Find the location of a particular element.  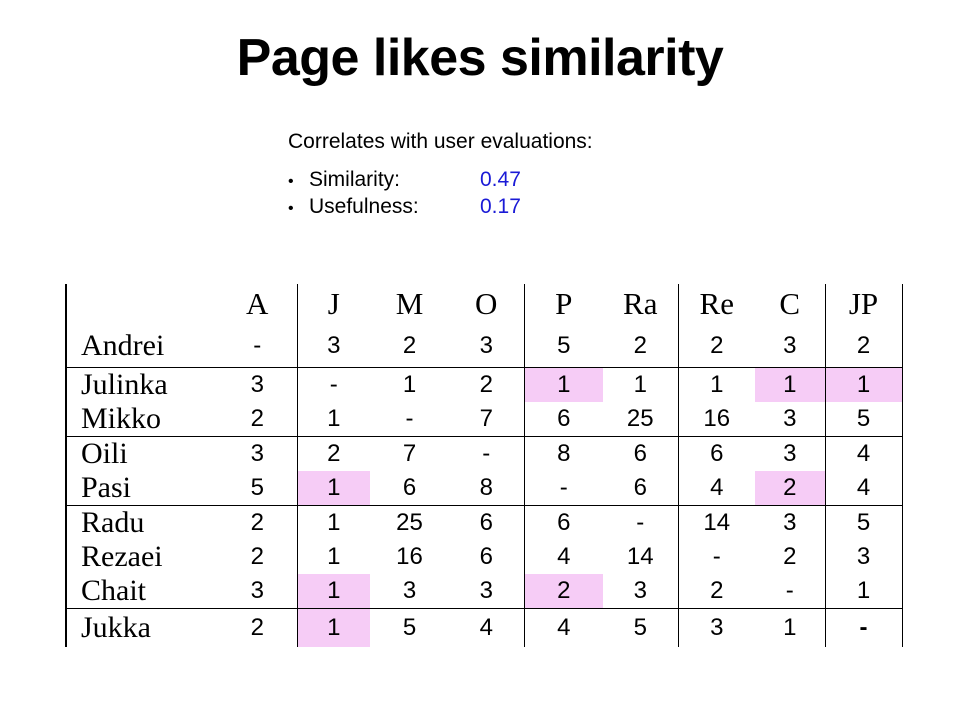

table-row-andrei: Andrei -3 2 3 5 2 2 3 2 is located at coordinates (484, 346).